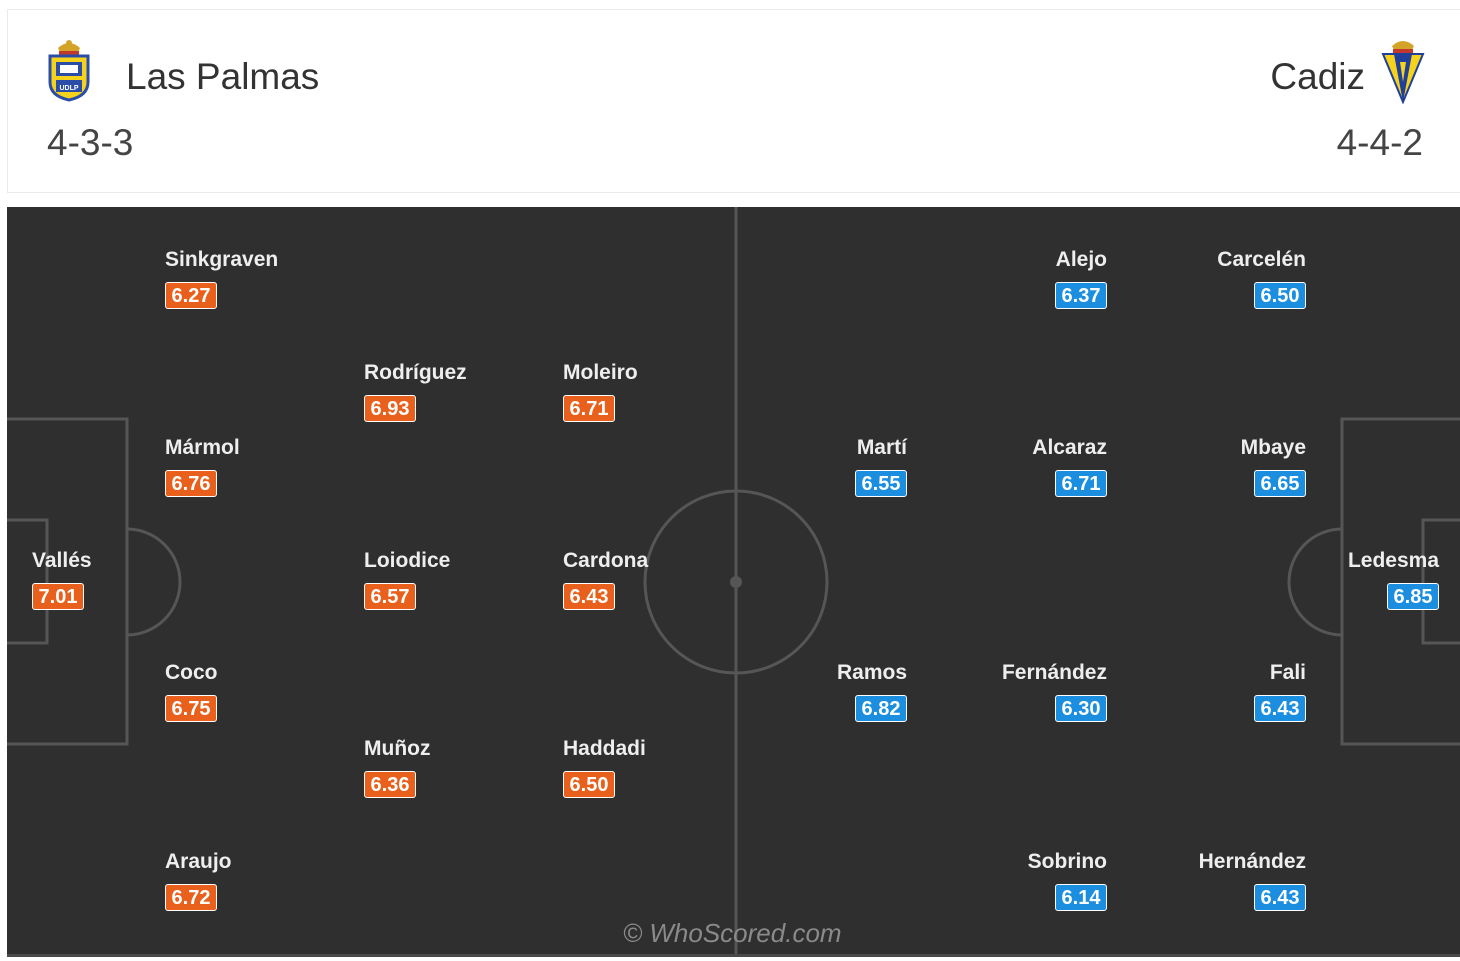 The width and height of the screenshot is (1460, 961). Describe the element at coordinates (191, 483) in the screenshot. I see `player-rating: 6.76` at that location.